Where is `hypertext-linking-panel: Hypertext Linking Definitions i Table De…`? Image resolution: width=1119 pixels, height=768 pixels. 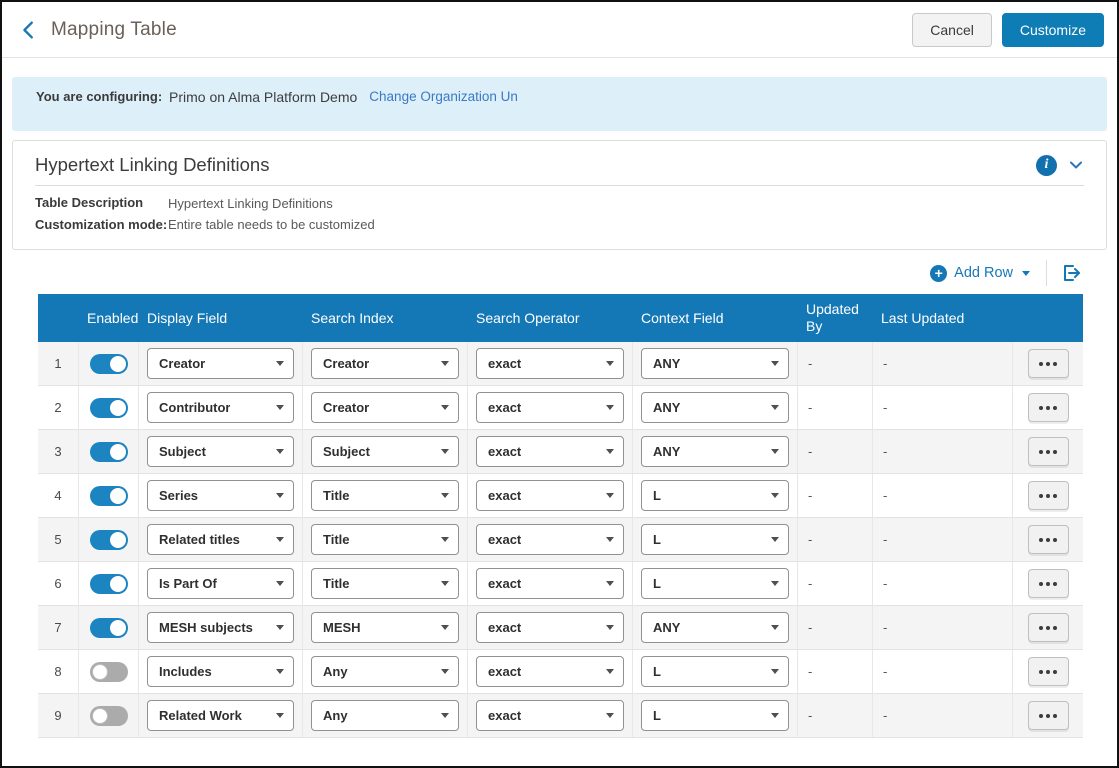 hypertext-linking-panel: Hypertext Linking Definitions i Table De… is located at coordinates (559, 195).